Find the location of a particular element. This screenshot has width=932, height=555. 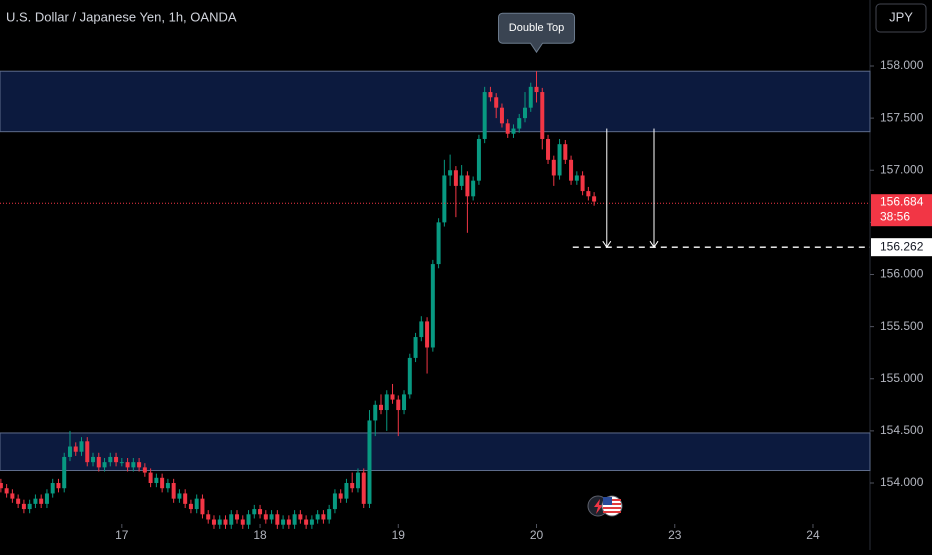

last-price-label: 156.684 is located at coordinates (902, 201).